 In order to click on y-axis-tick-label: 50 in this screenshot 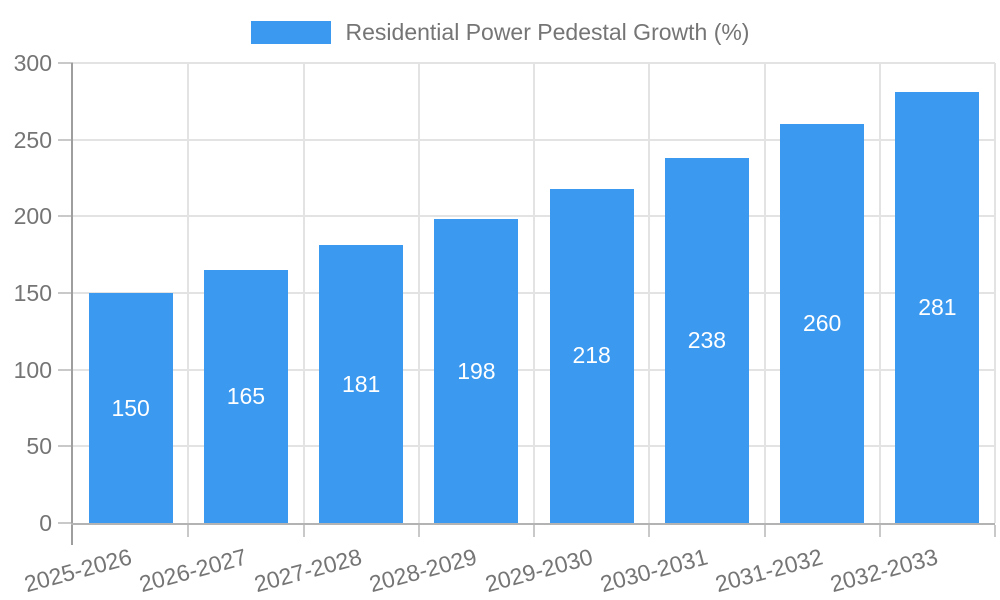, I will do `click(39, 446)`.